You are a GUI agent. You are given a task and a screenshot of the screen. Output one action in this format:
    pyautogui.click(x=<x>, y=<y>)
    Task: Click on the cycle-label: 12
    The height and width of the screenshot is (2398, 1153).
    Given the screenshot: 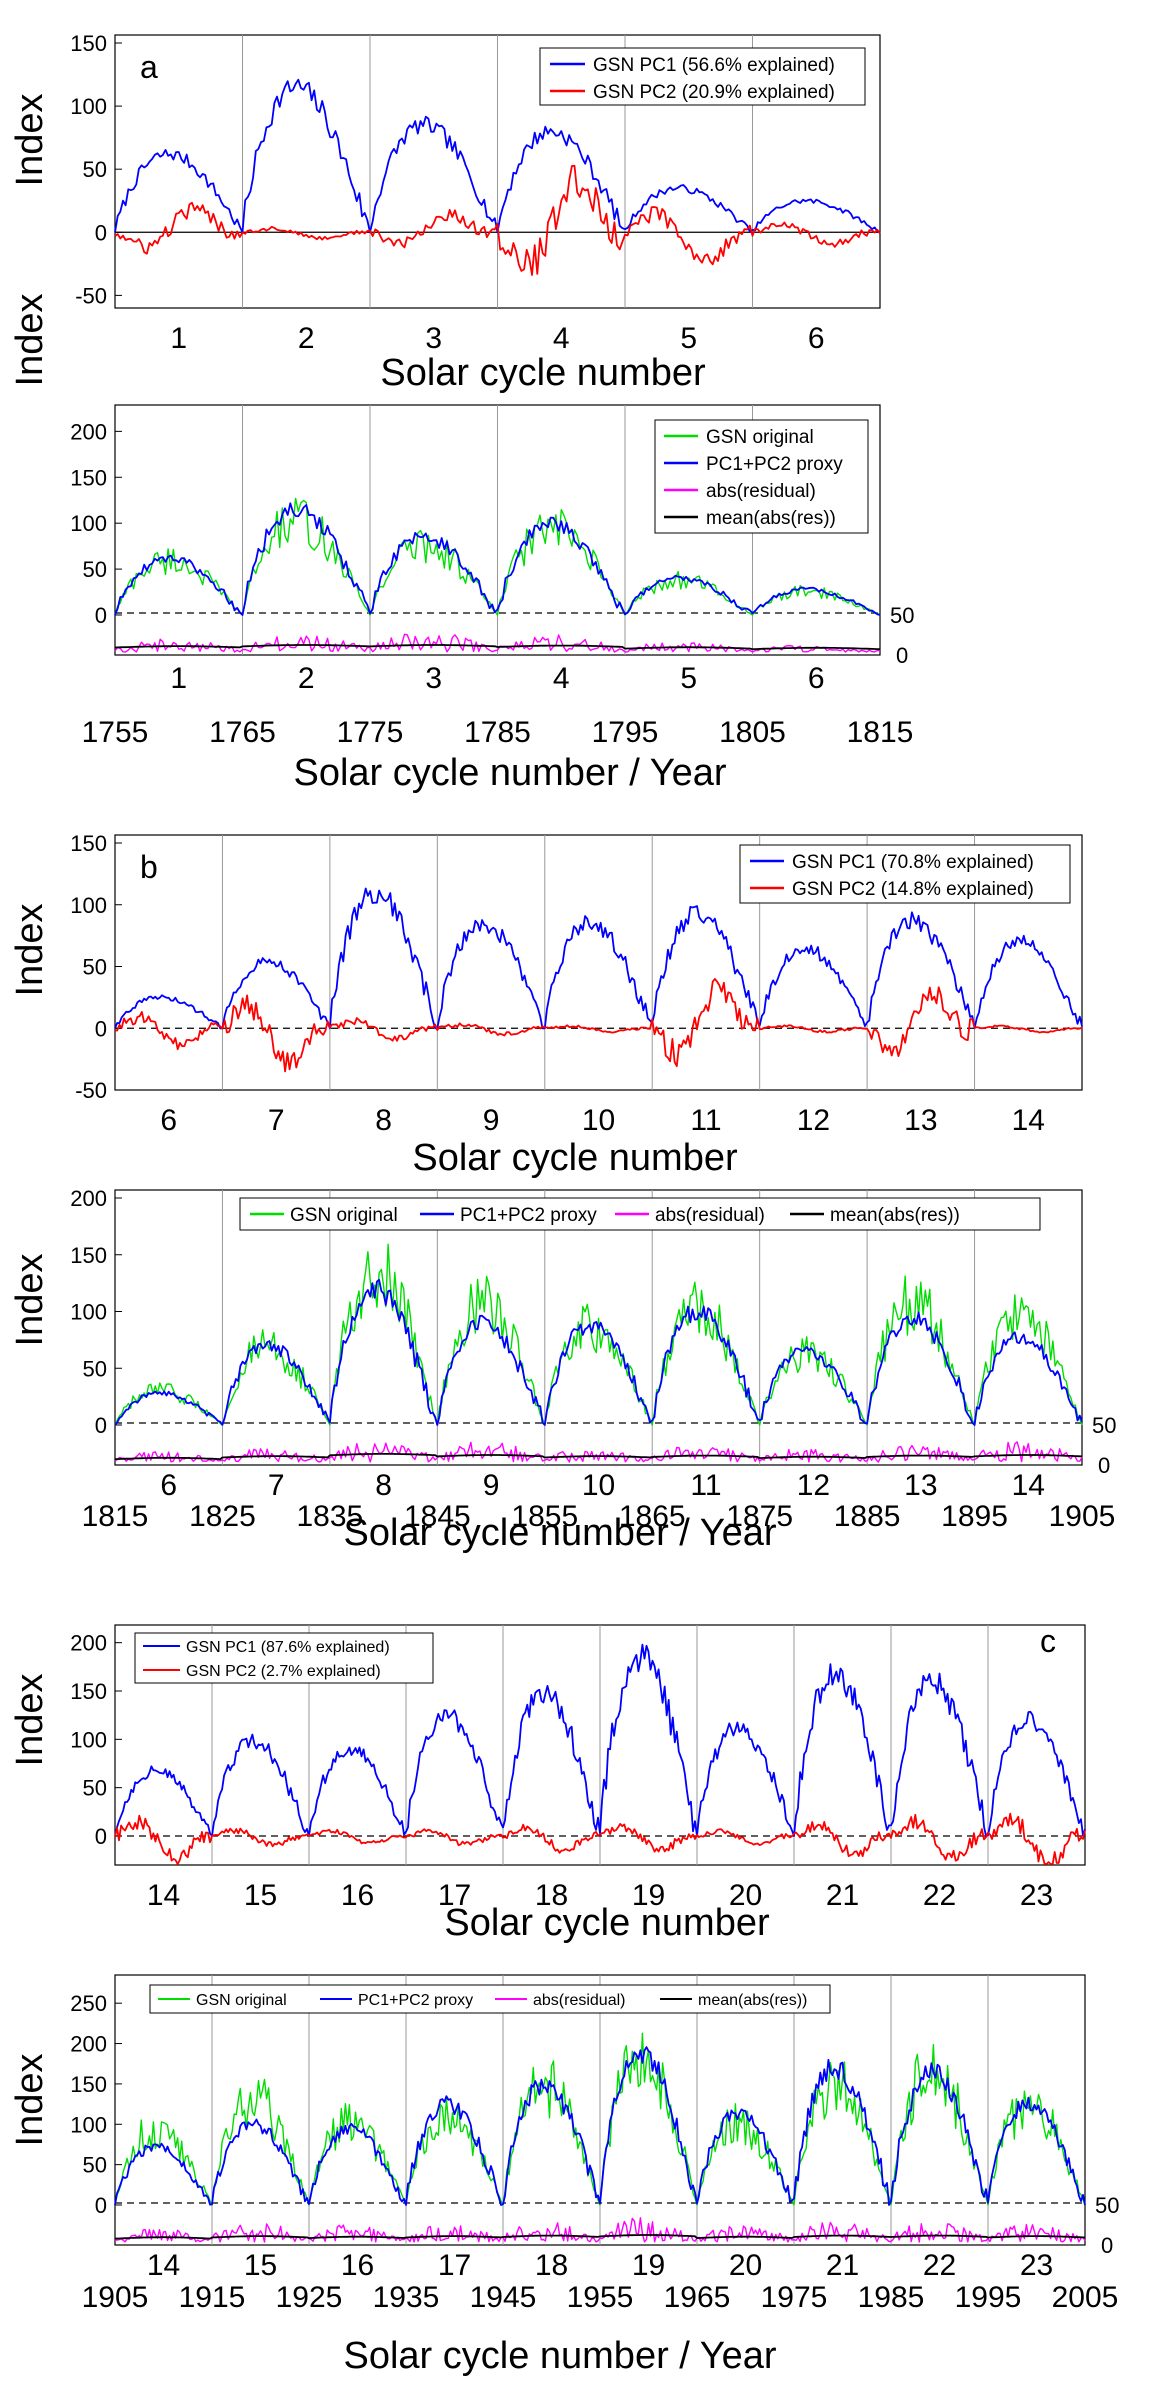 What is the action you would take?
    pyautogui.click(x=813, y=1120)
    